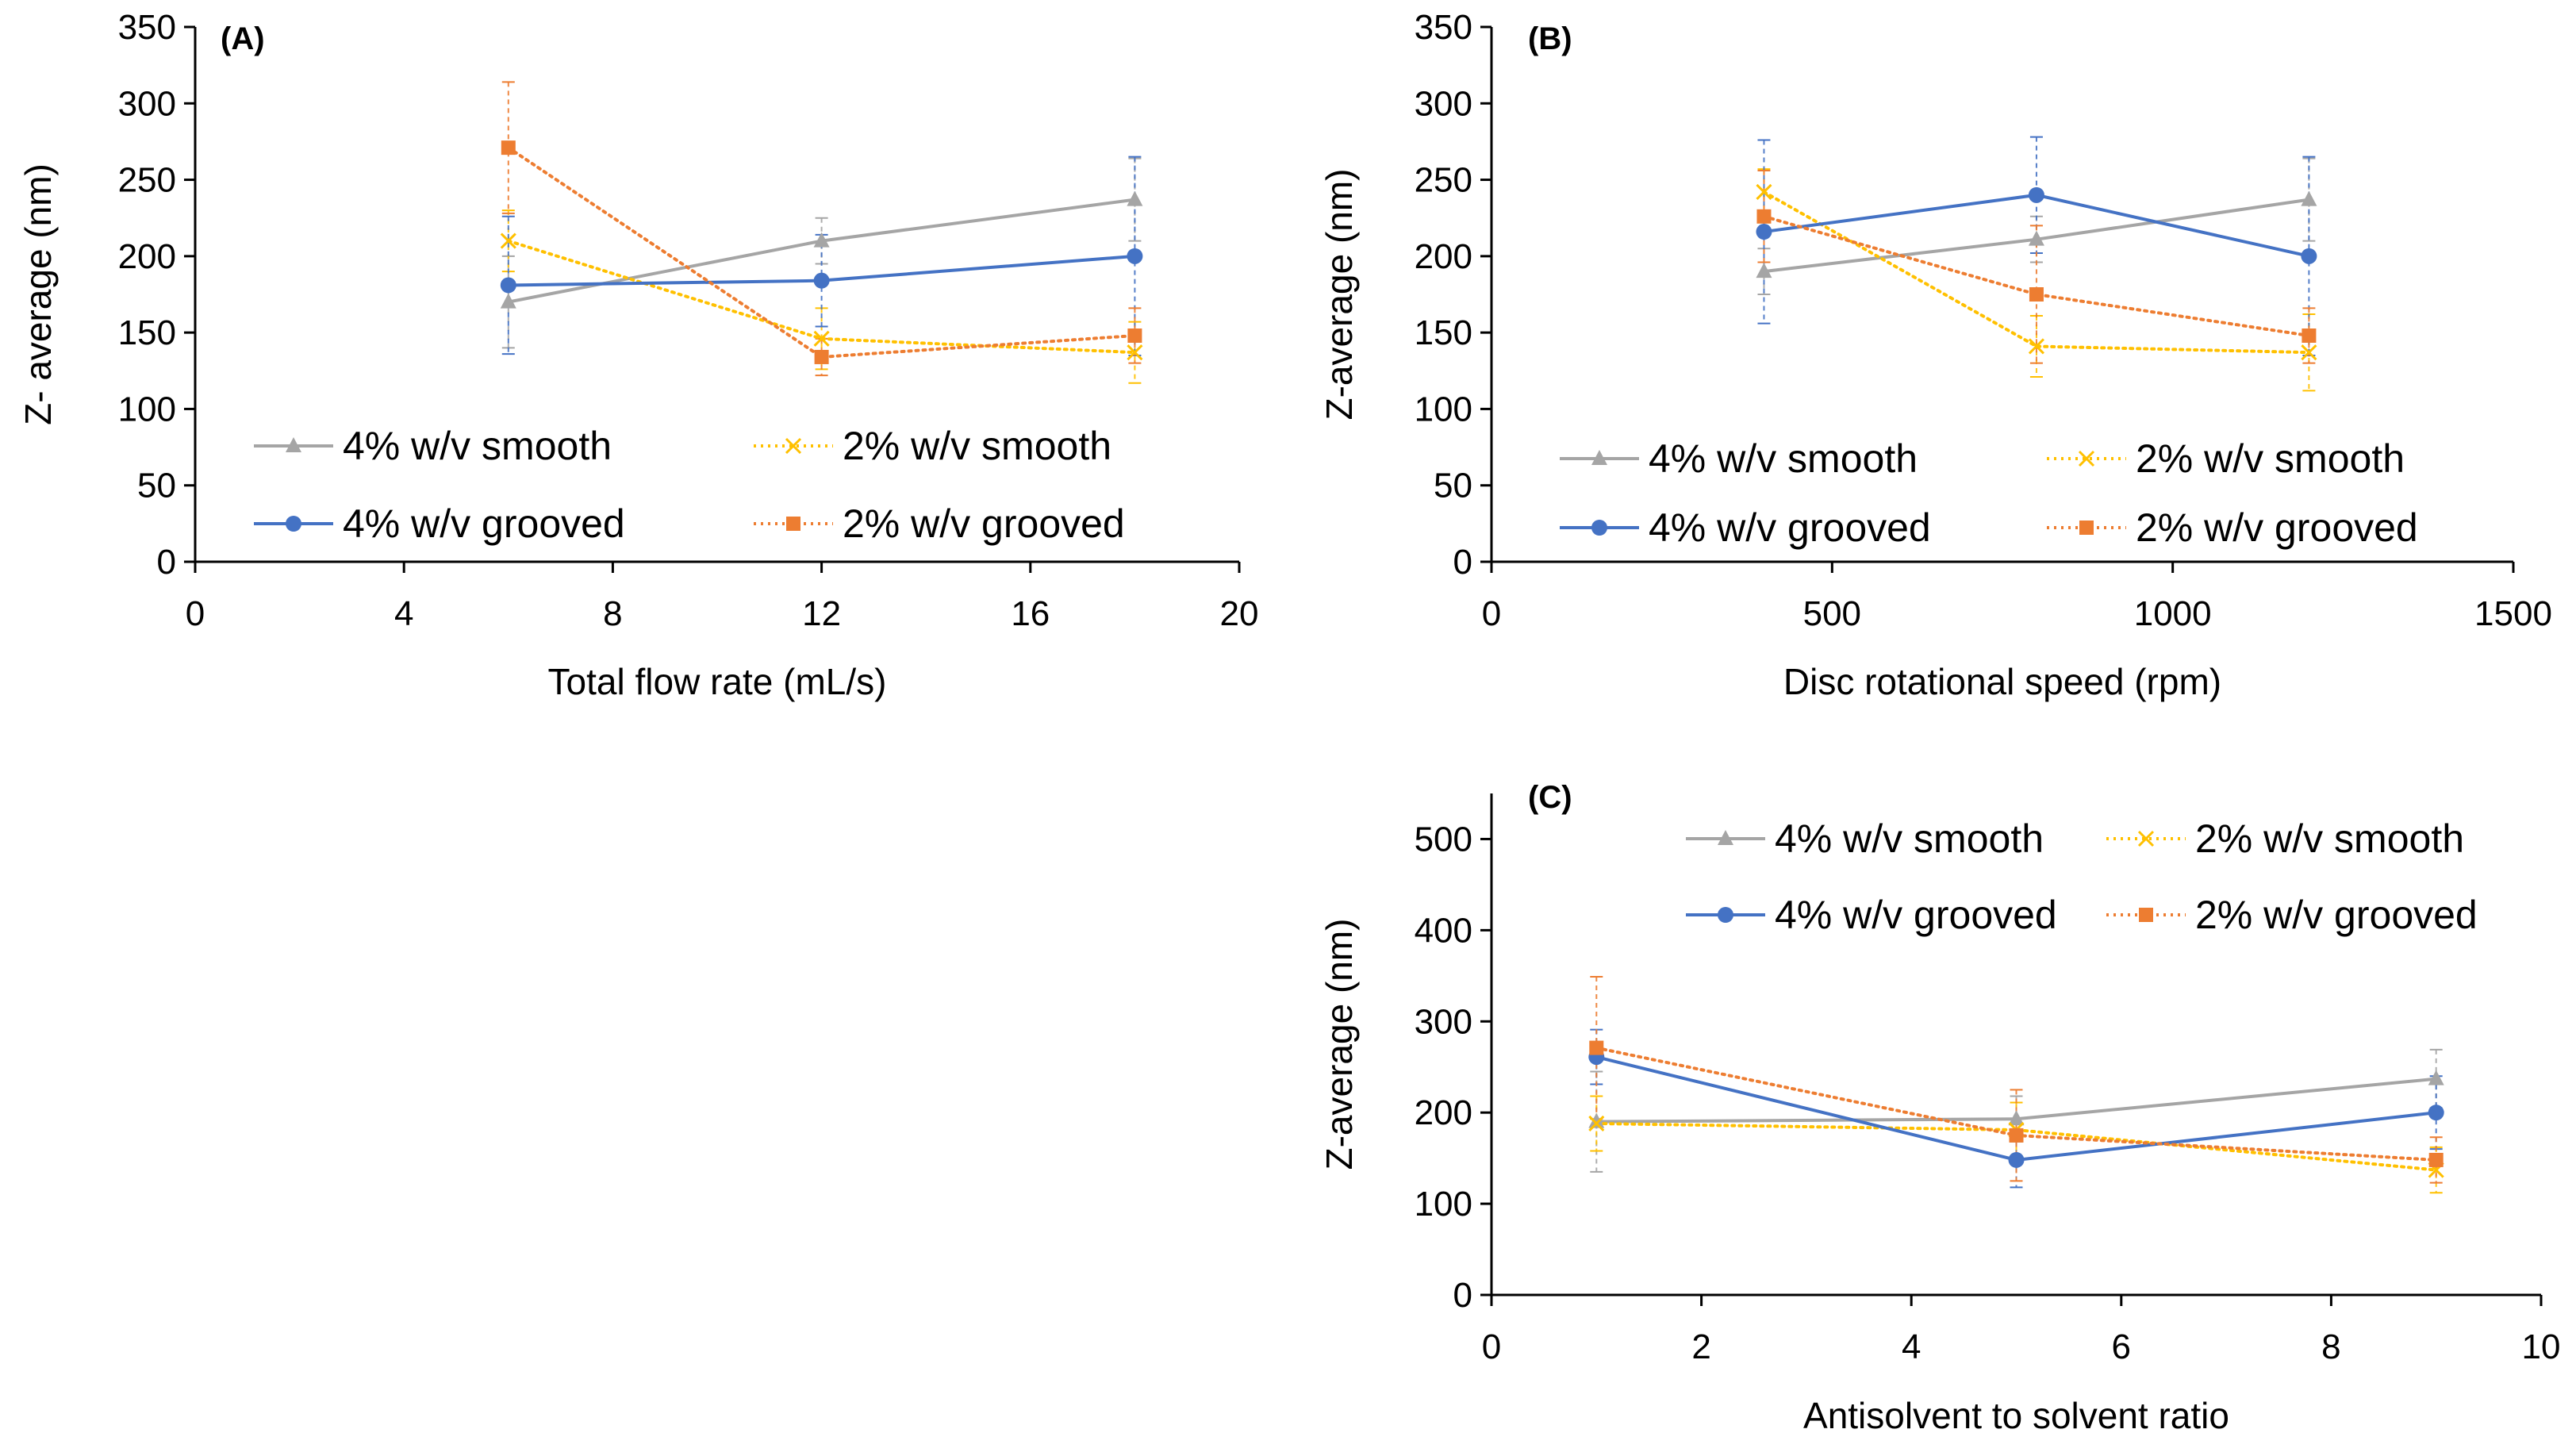 The width and height of the screenshot is (2576, 1456). I want to click on panel-label: (A), so click(243, 38).